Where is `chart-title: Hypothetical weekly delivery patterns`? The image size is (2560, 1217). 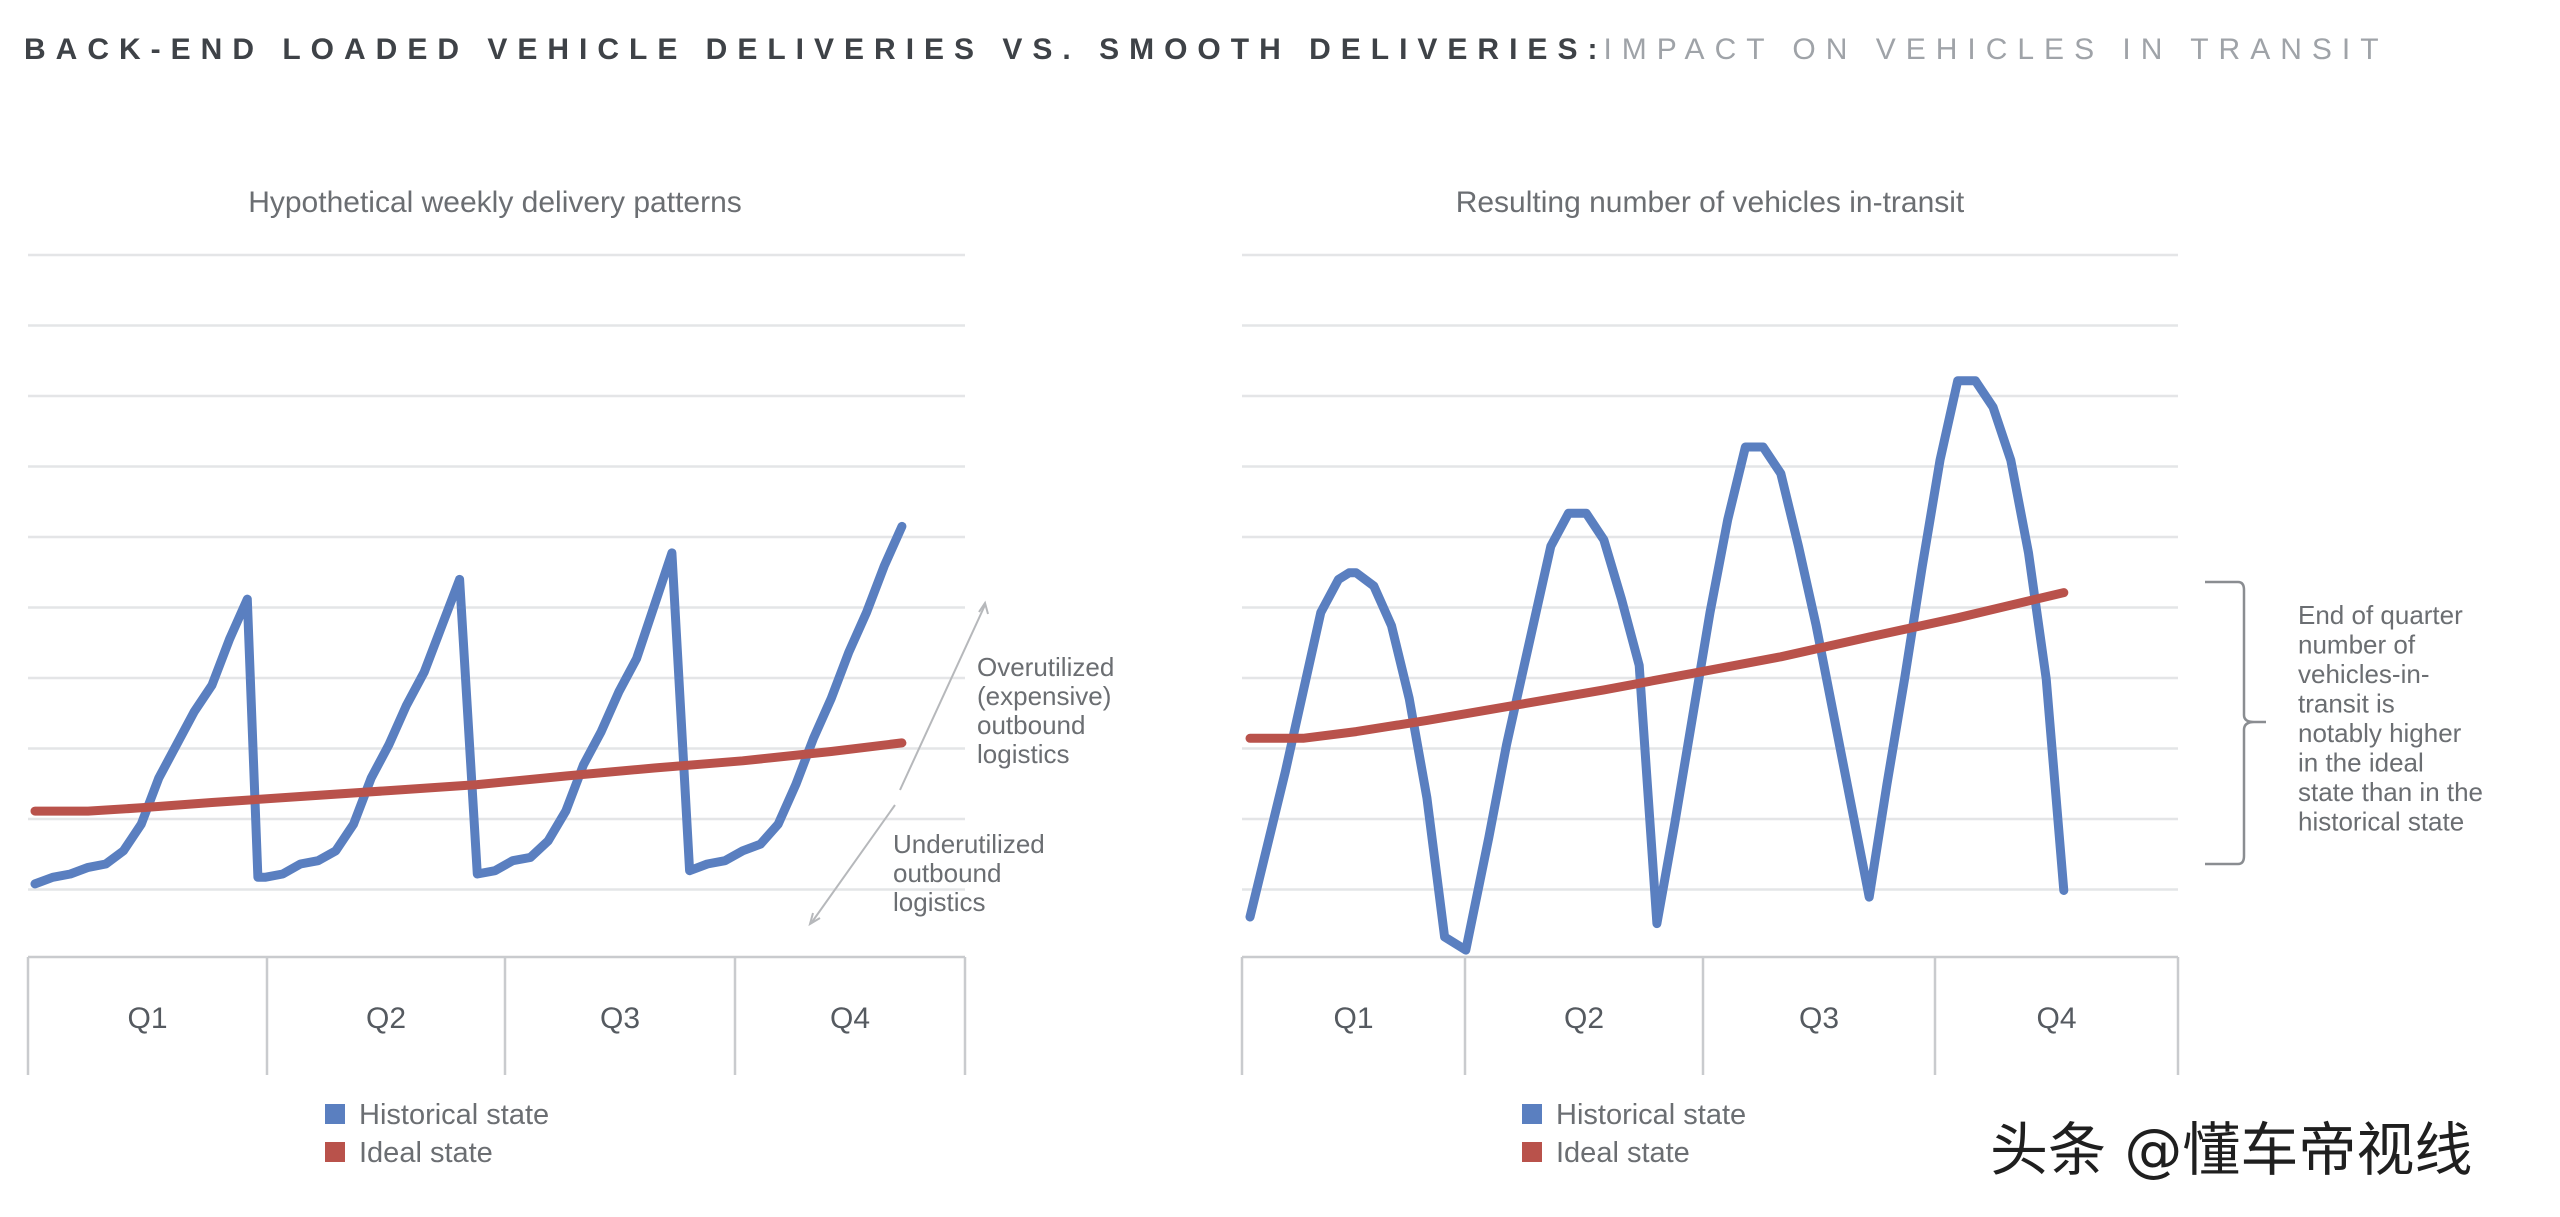 chart-title: Hypothetical weekly delivery patterns is located at coordinates (495, 202).